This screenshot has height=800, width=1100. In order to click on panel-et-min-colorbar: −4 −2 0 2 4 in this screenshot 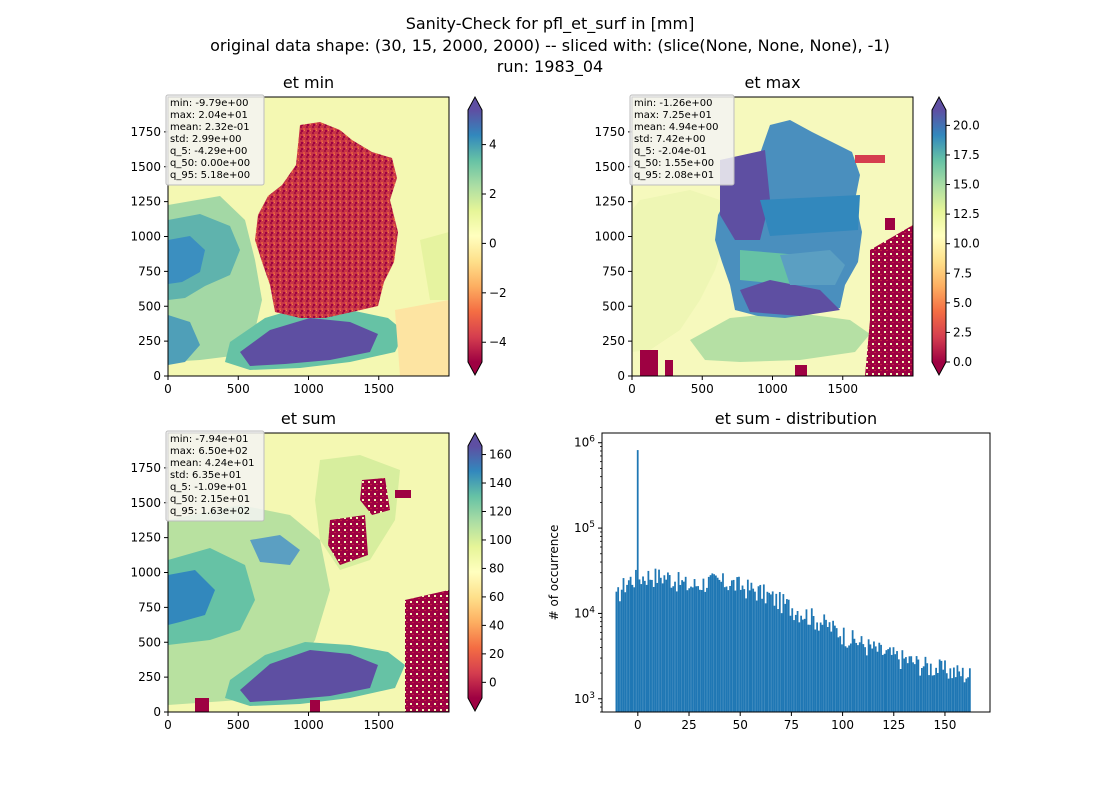, I will do `click(487, 236)`.